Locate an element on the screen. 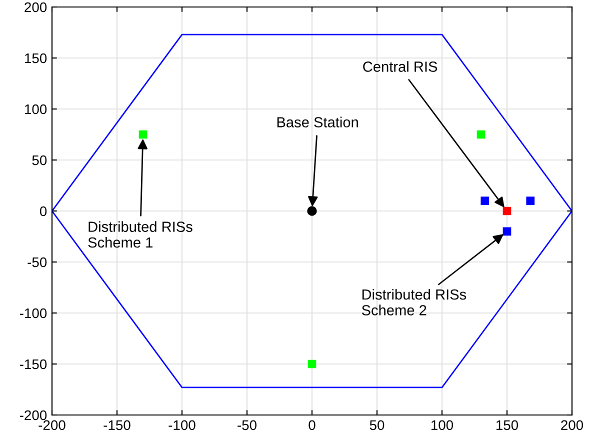 This screenshot has width=600, height=446. annotation: Distributed RISs Scheme 2 is located at coordinates (414, 302).